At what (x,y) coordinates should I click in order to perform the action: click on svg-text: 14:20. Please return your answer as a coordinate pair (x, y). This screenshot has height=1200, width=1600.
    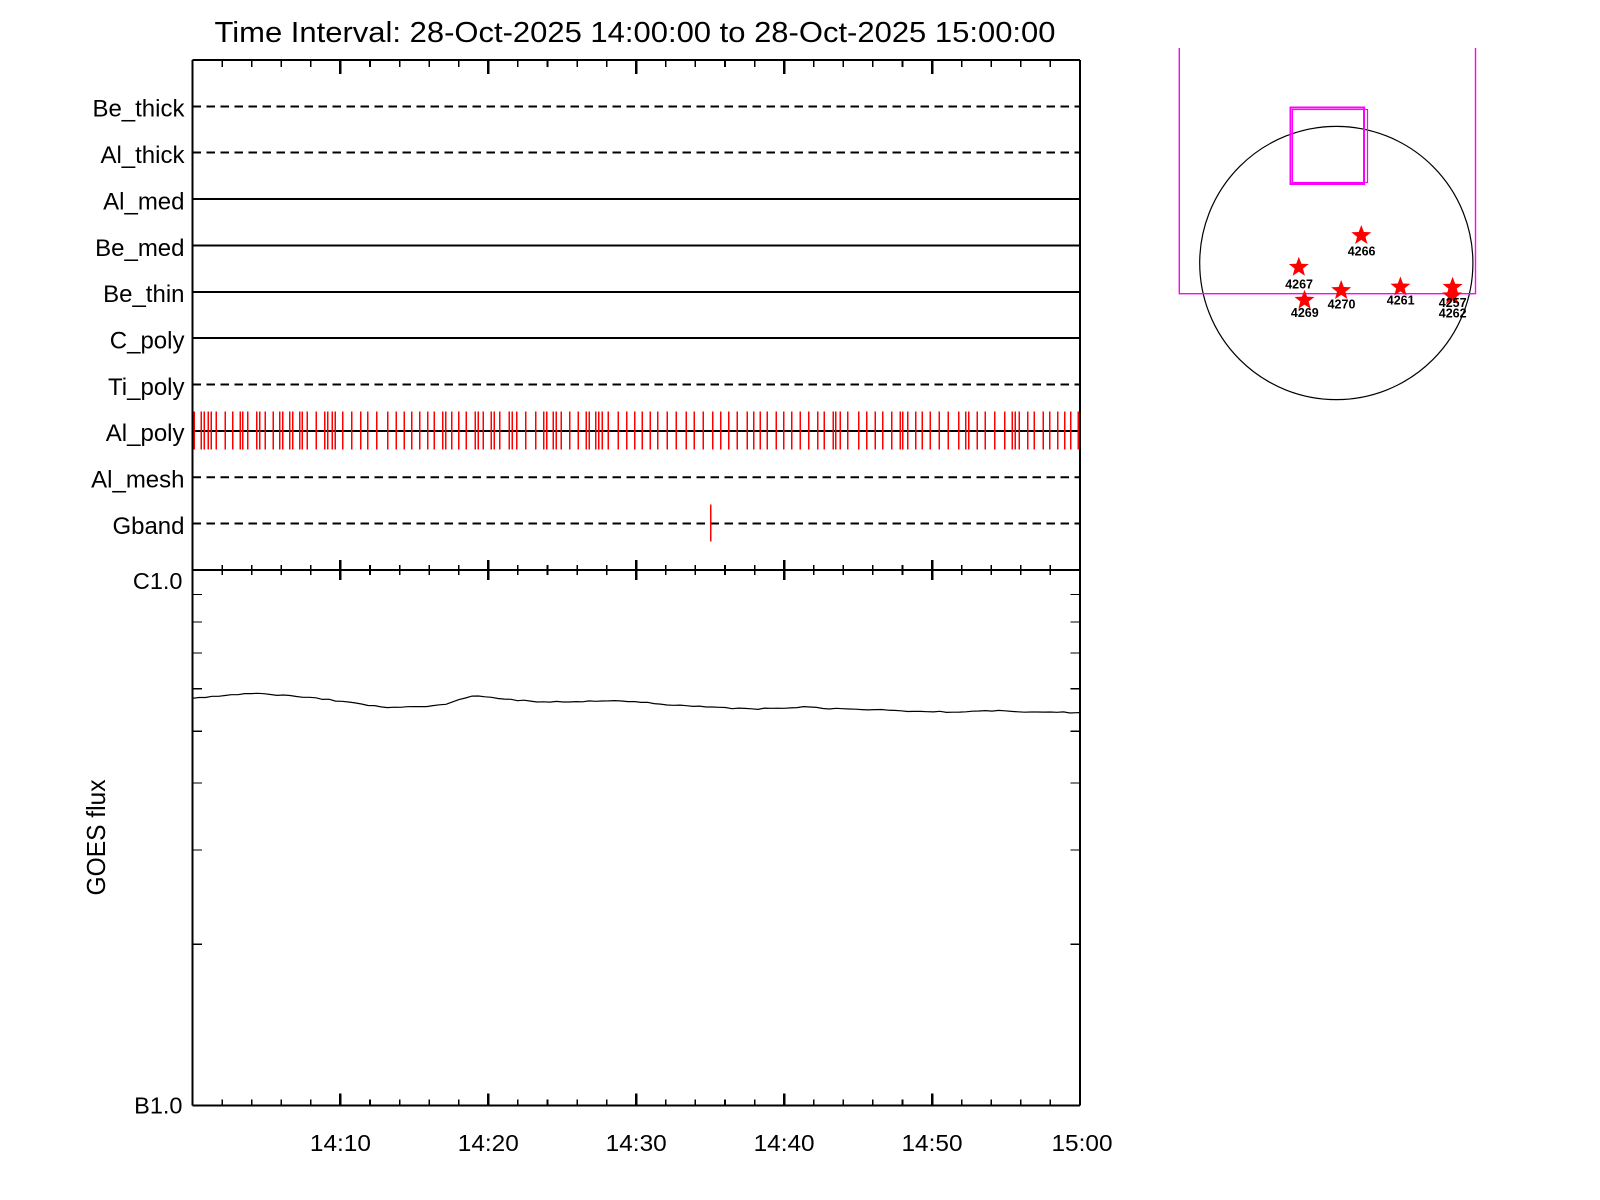
    Looking at the image, I should click on (488, 1143).